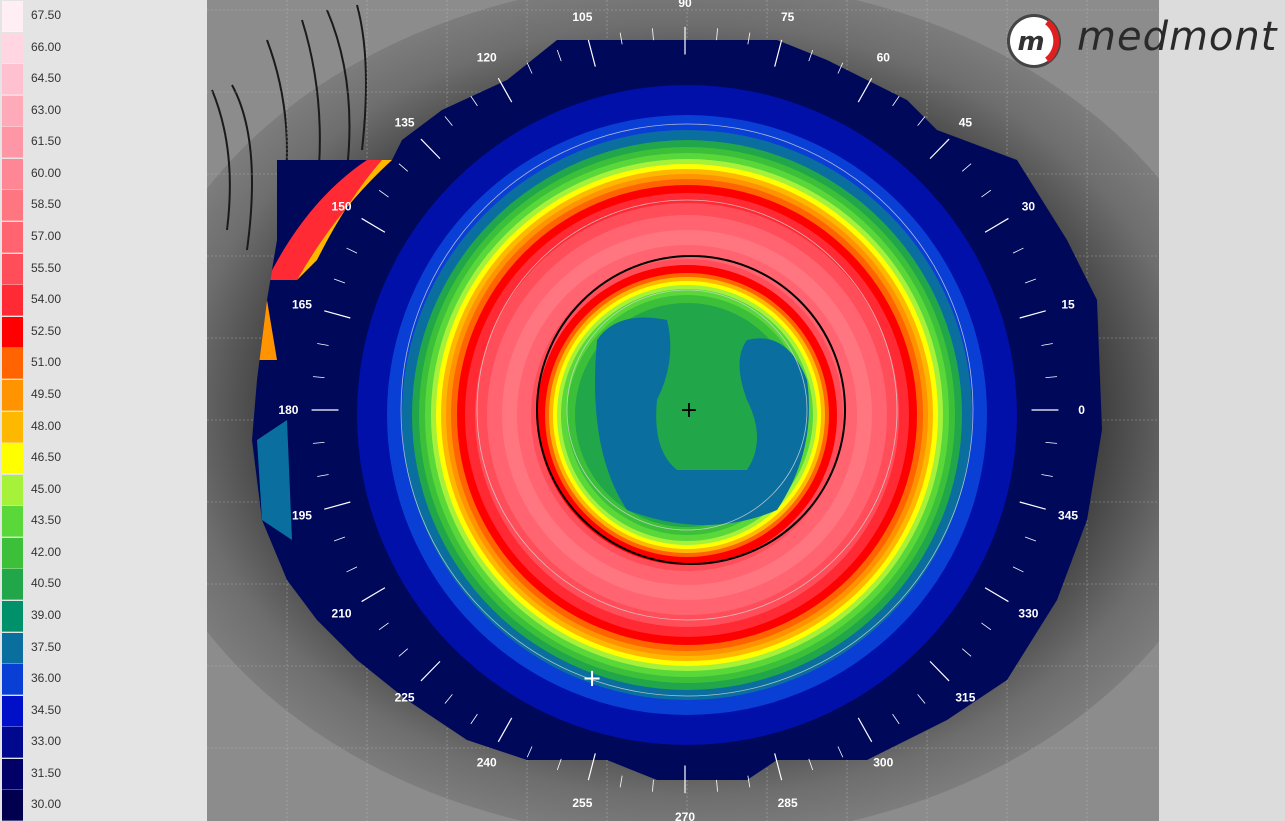 This screenshot has width=1285, height=821. I want to click on angle-label: 30, so click(1029, 207).